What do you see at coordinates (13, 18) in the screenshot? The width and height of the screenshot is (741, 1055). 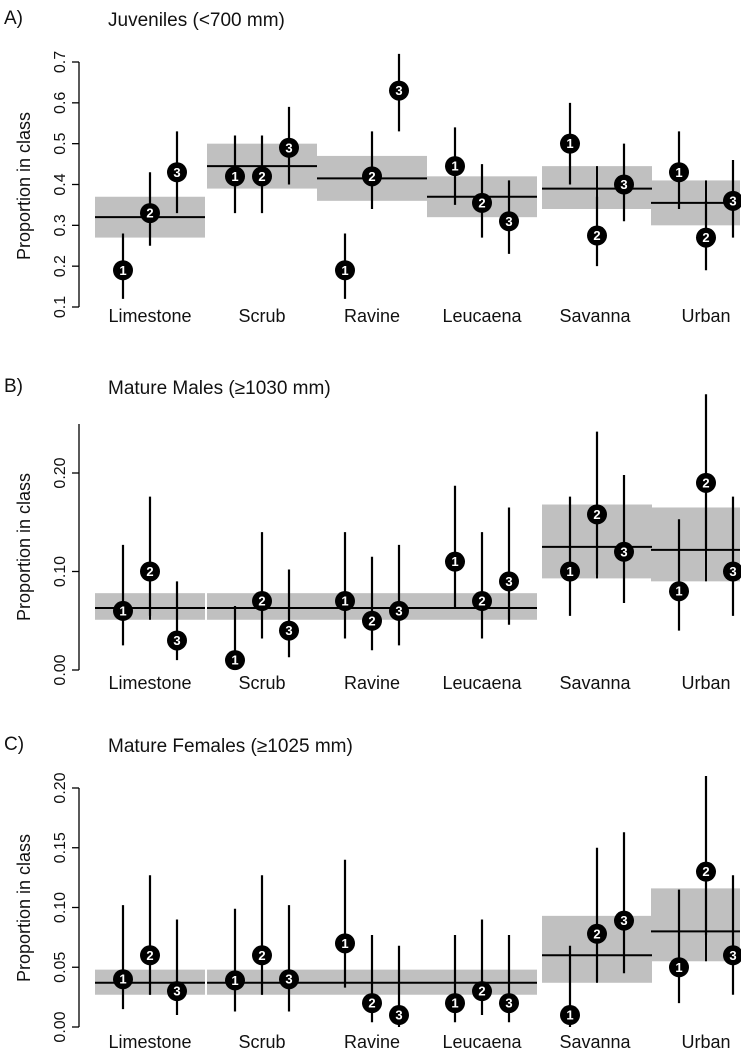 I see `panel-letter: A)` at bounding box center [13, 18].